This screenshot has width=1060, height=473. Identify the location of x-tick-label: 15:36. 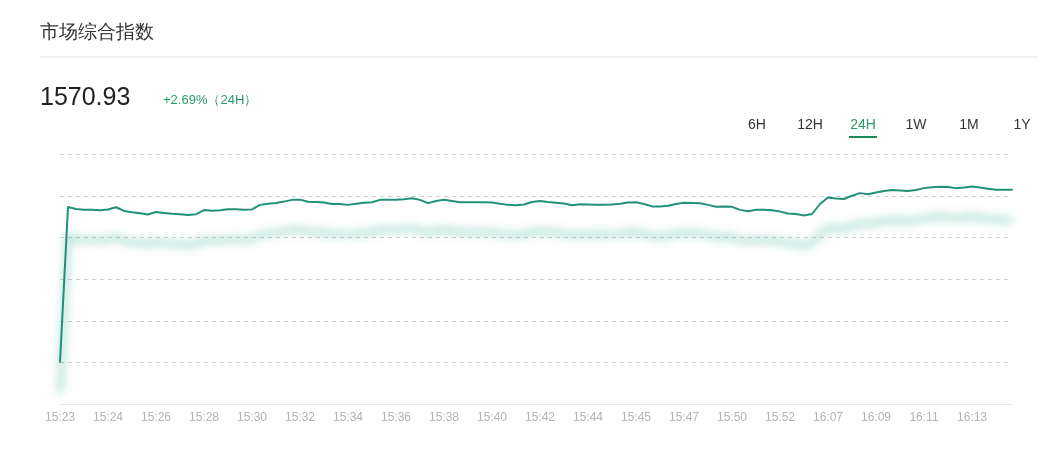
(396, 417).